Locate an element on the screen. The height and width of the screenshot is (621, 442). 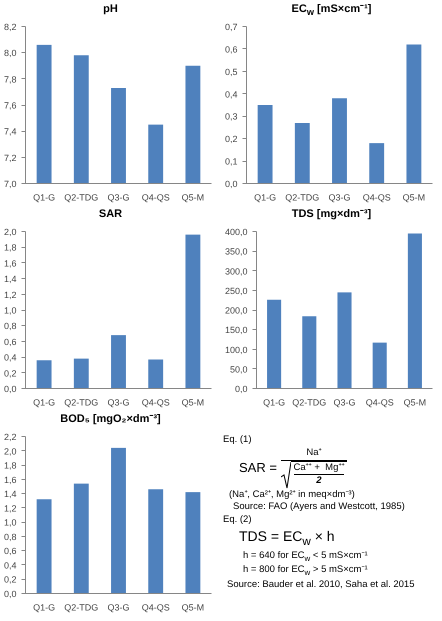
y-tick-label: 300,0 is located at coordinates (236, 271).